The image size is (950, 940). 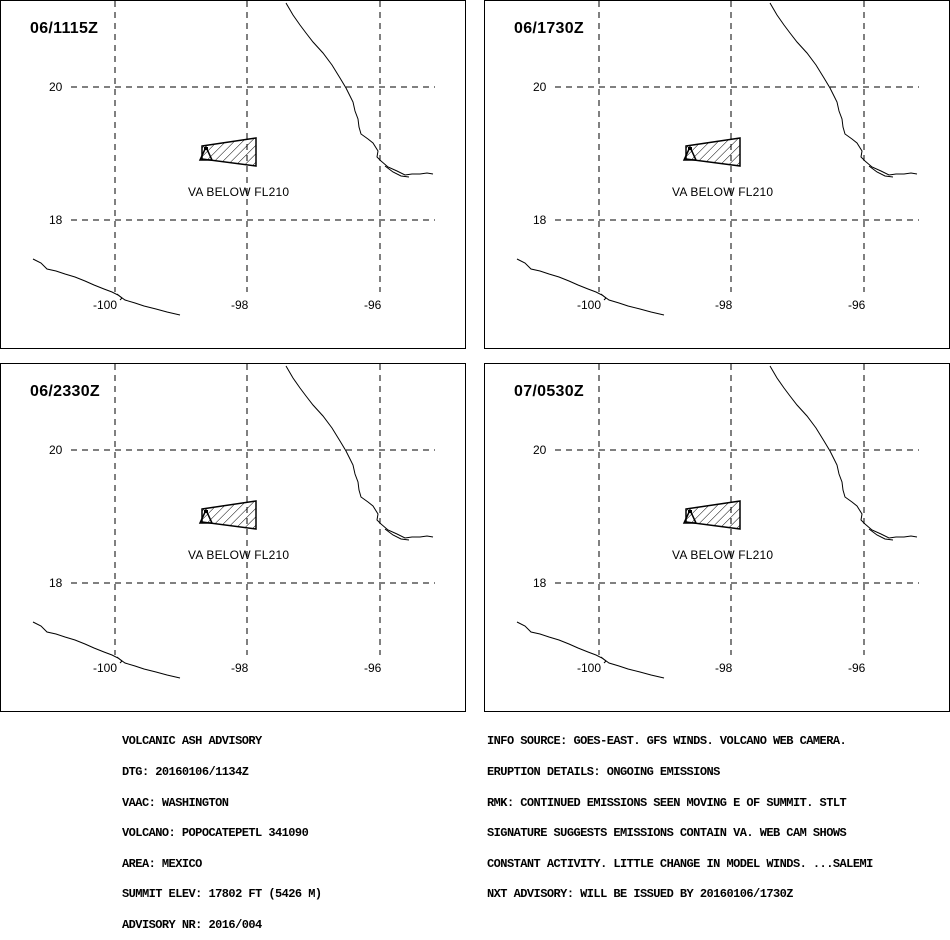 I want to click on forecast-time-label: 06/1115Z, so click(x=64, y=28).